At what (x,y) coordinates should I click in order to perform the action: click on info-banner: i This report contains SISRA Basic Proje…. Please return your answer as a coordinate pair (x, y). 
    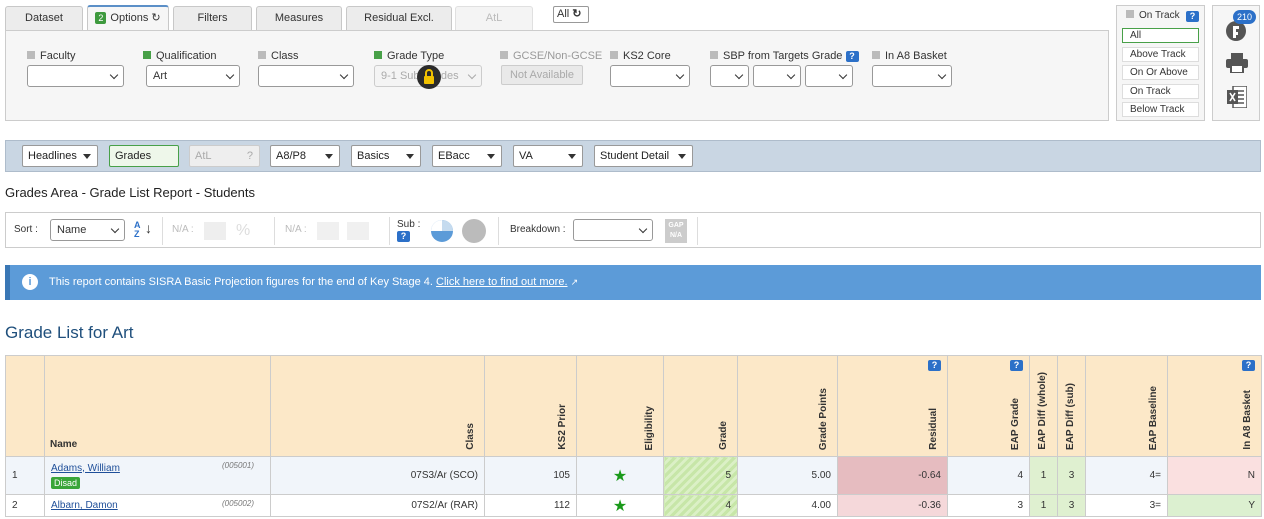
    Looking at the image, I should click on (633, 282).